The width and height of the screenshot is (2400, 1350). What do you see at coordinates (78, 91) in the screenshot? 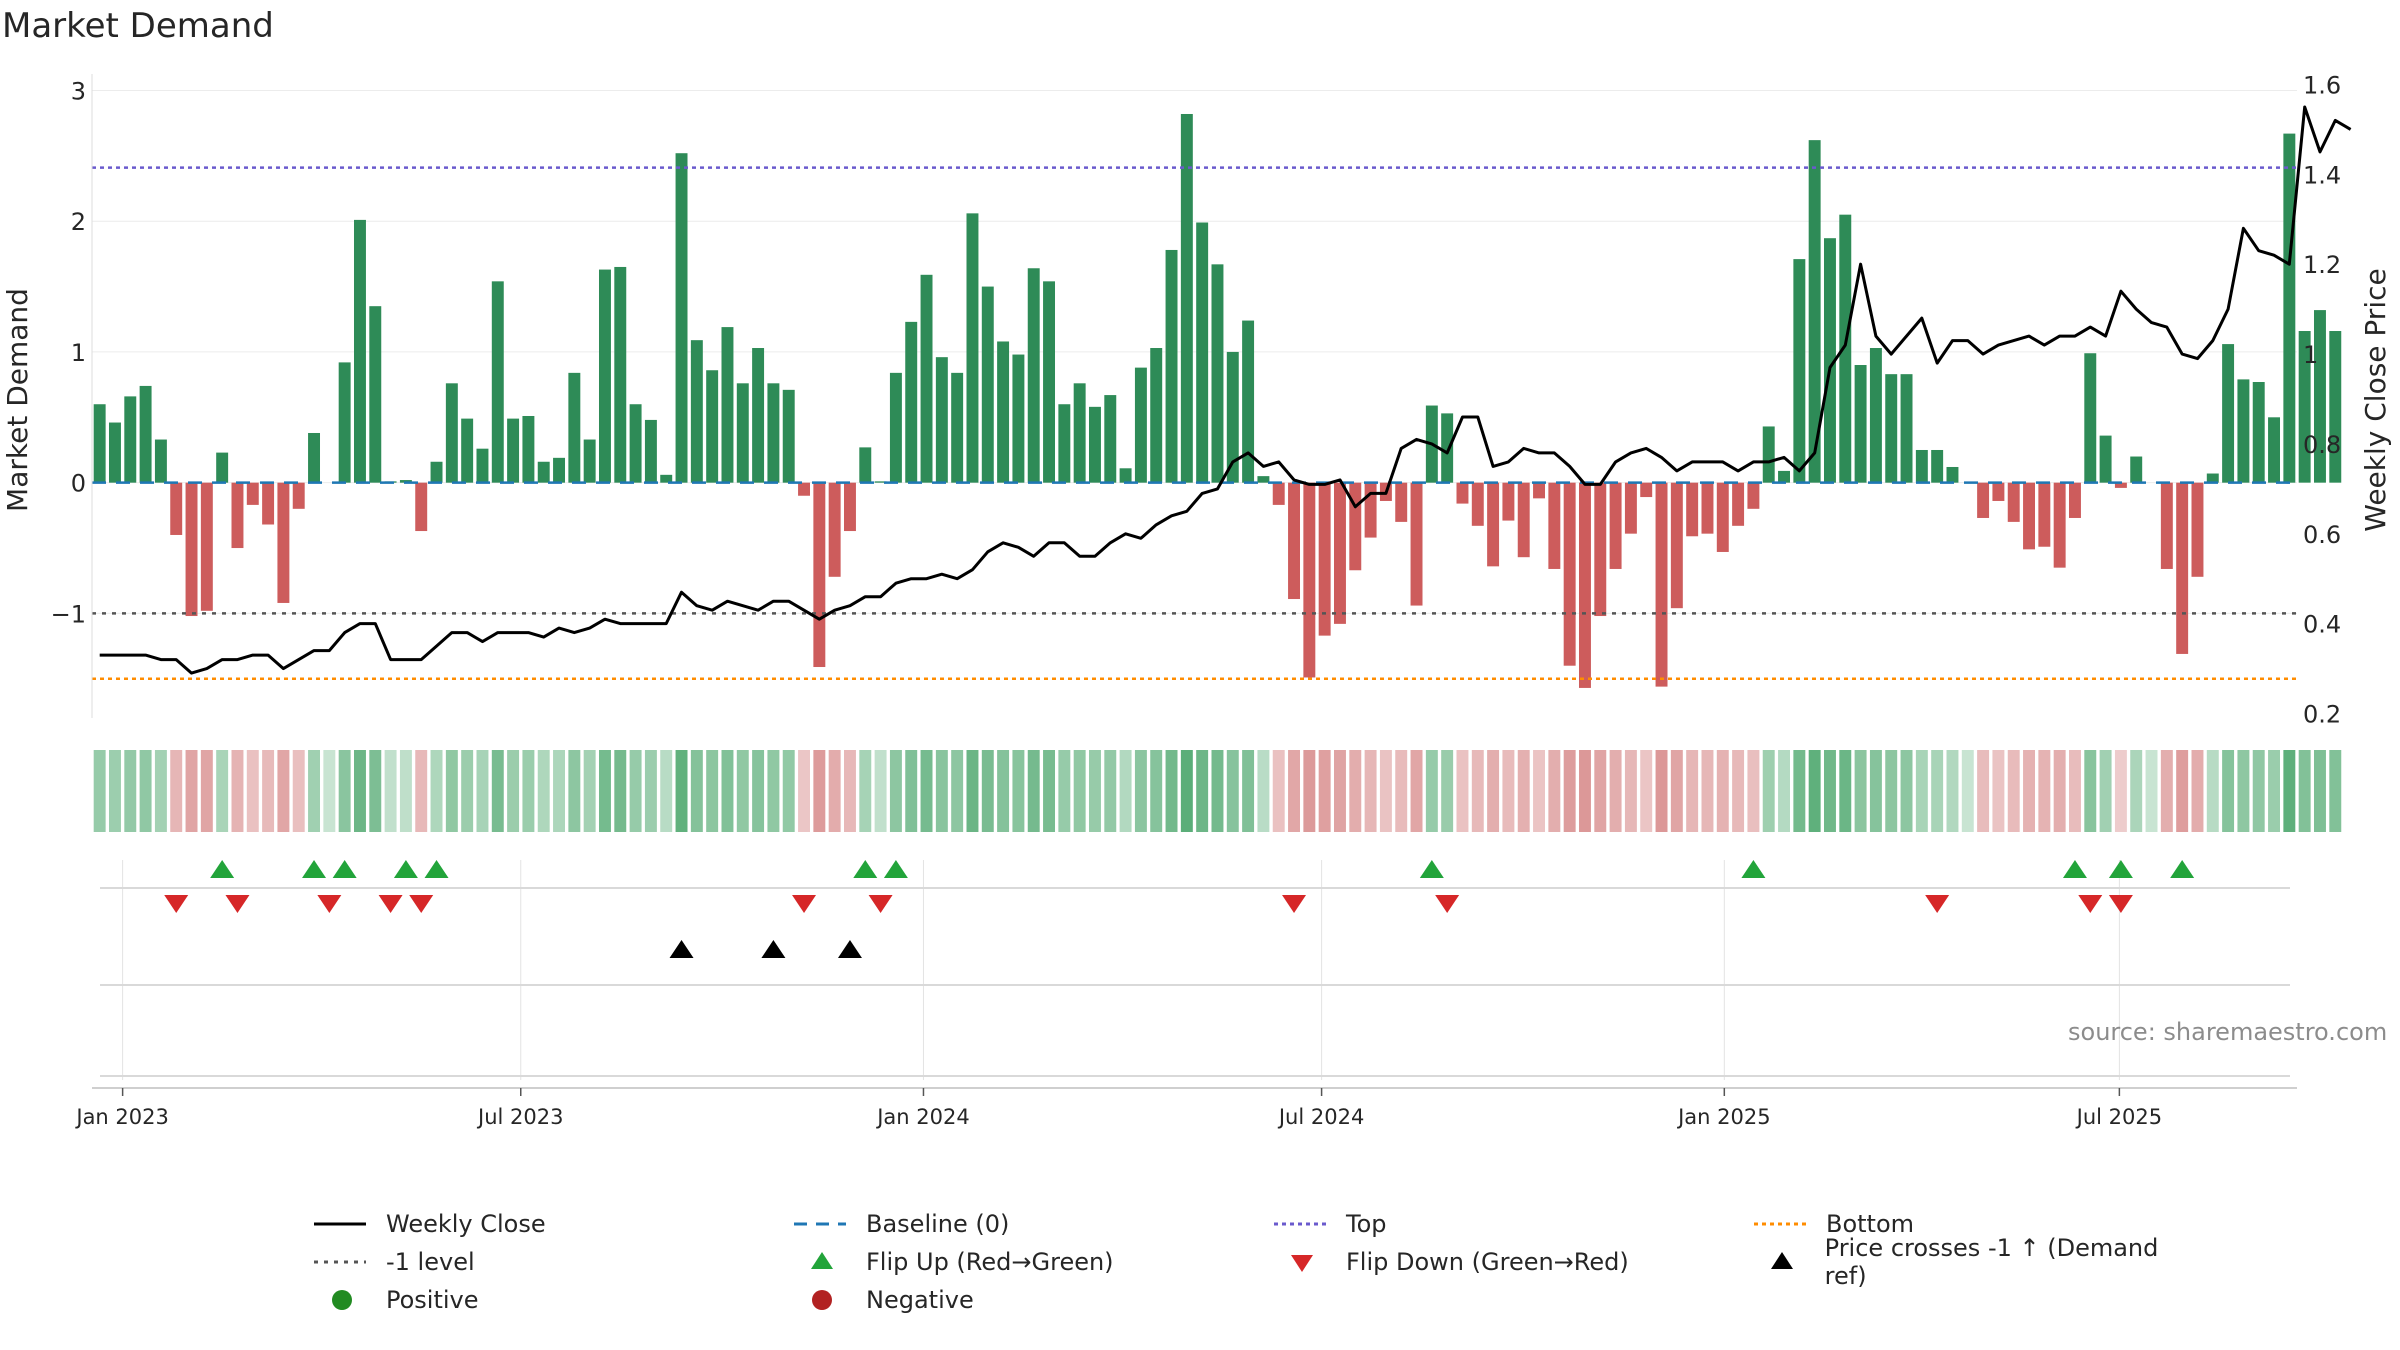
I see `y-tick-label: 3` at bounding box center [78, 91].